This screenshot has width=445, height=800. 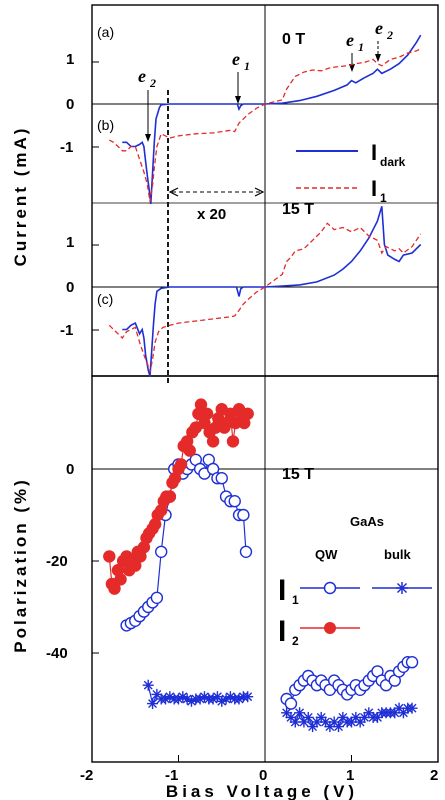 What do you see at coordinates (262, 791) in the screenshot?
I see `x-axis-label: Bias Voltage (V)` at bounding box center [262, 791].